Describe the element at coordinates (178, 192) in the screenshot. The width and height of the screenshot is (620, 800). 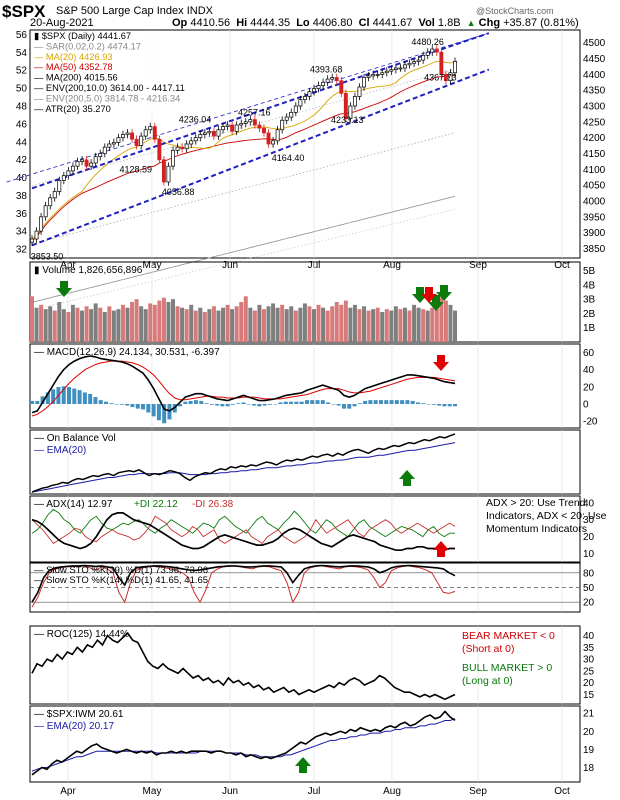
I see `price-annotation: 4056.88` at that location.